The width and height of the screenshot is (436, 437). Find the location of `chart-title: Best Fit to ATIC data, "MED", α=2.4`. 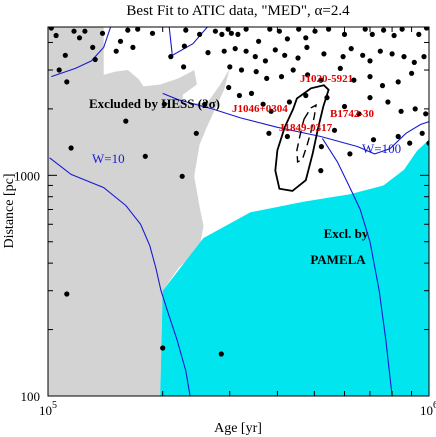

chart-title: Best Fit to ATIC data, "MED", α=2.4 is located at coordinates (238, 11).